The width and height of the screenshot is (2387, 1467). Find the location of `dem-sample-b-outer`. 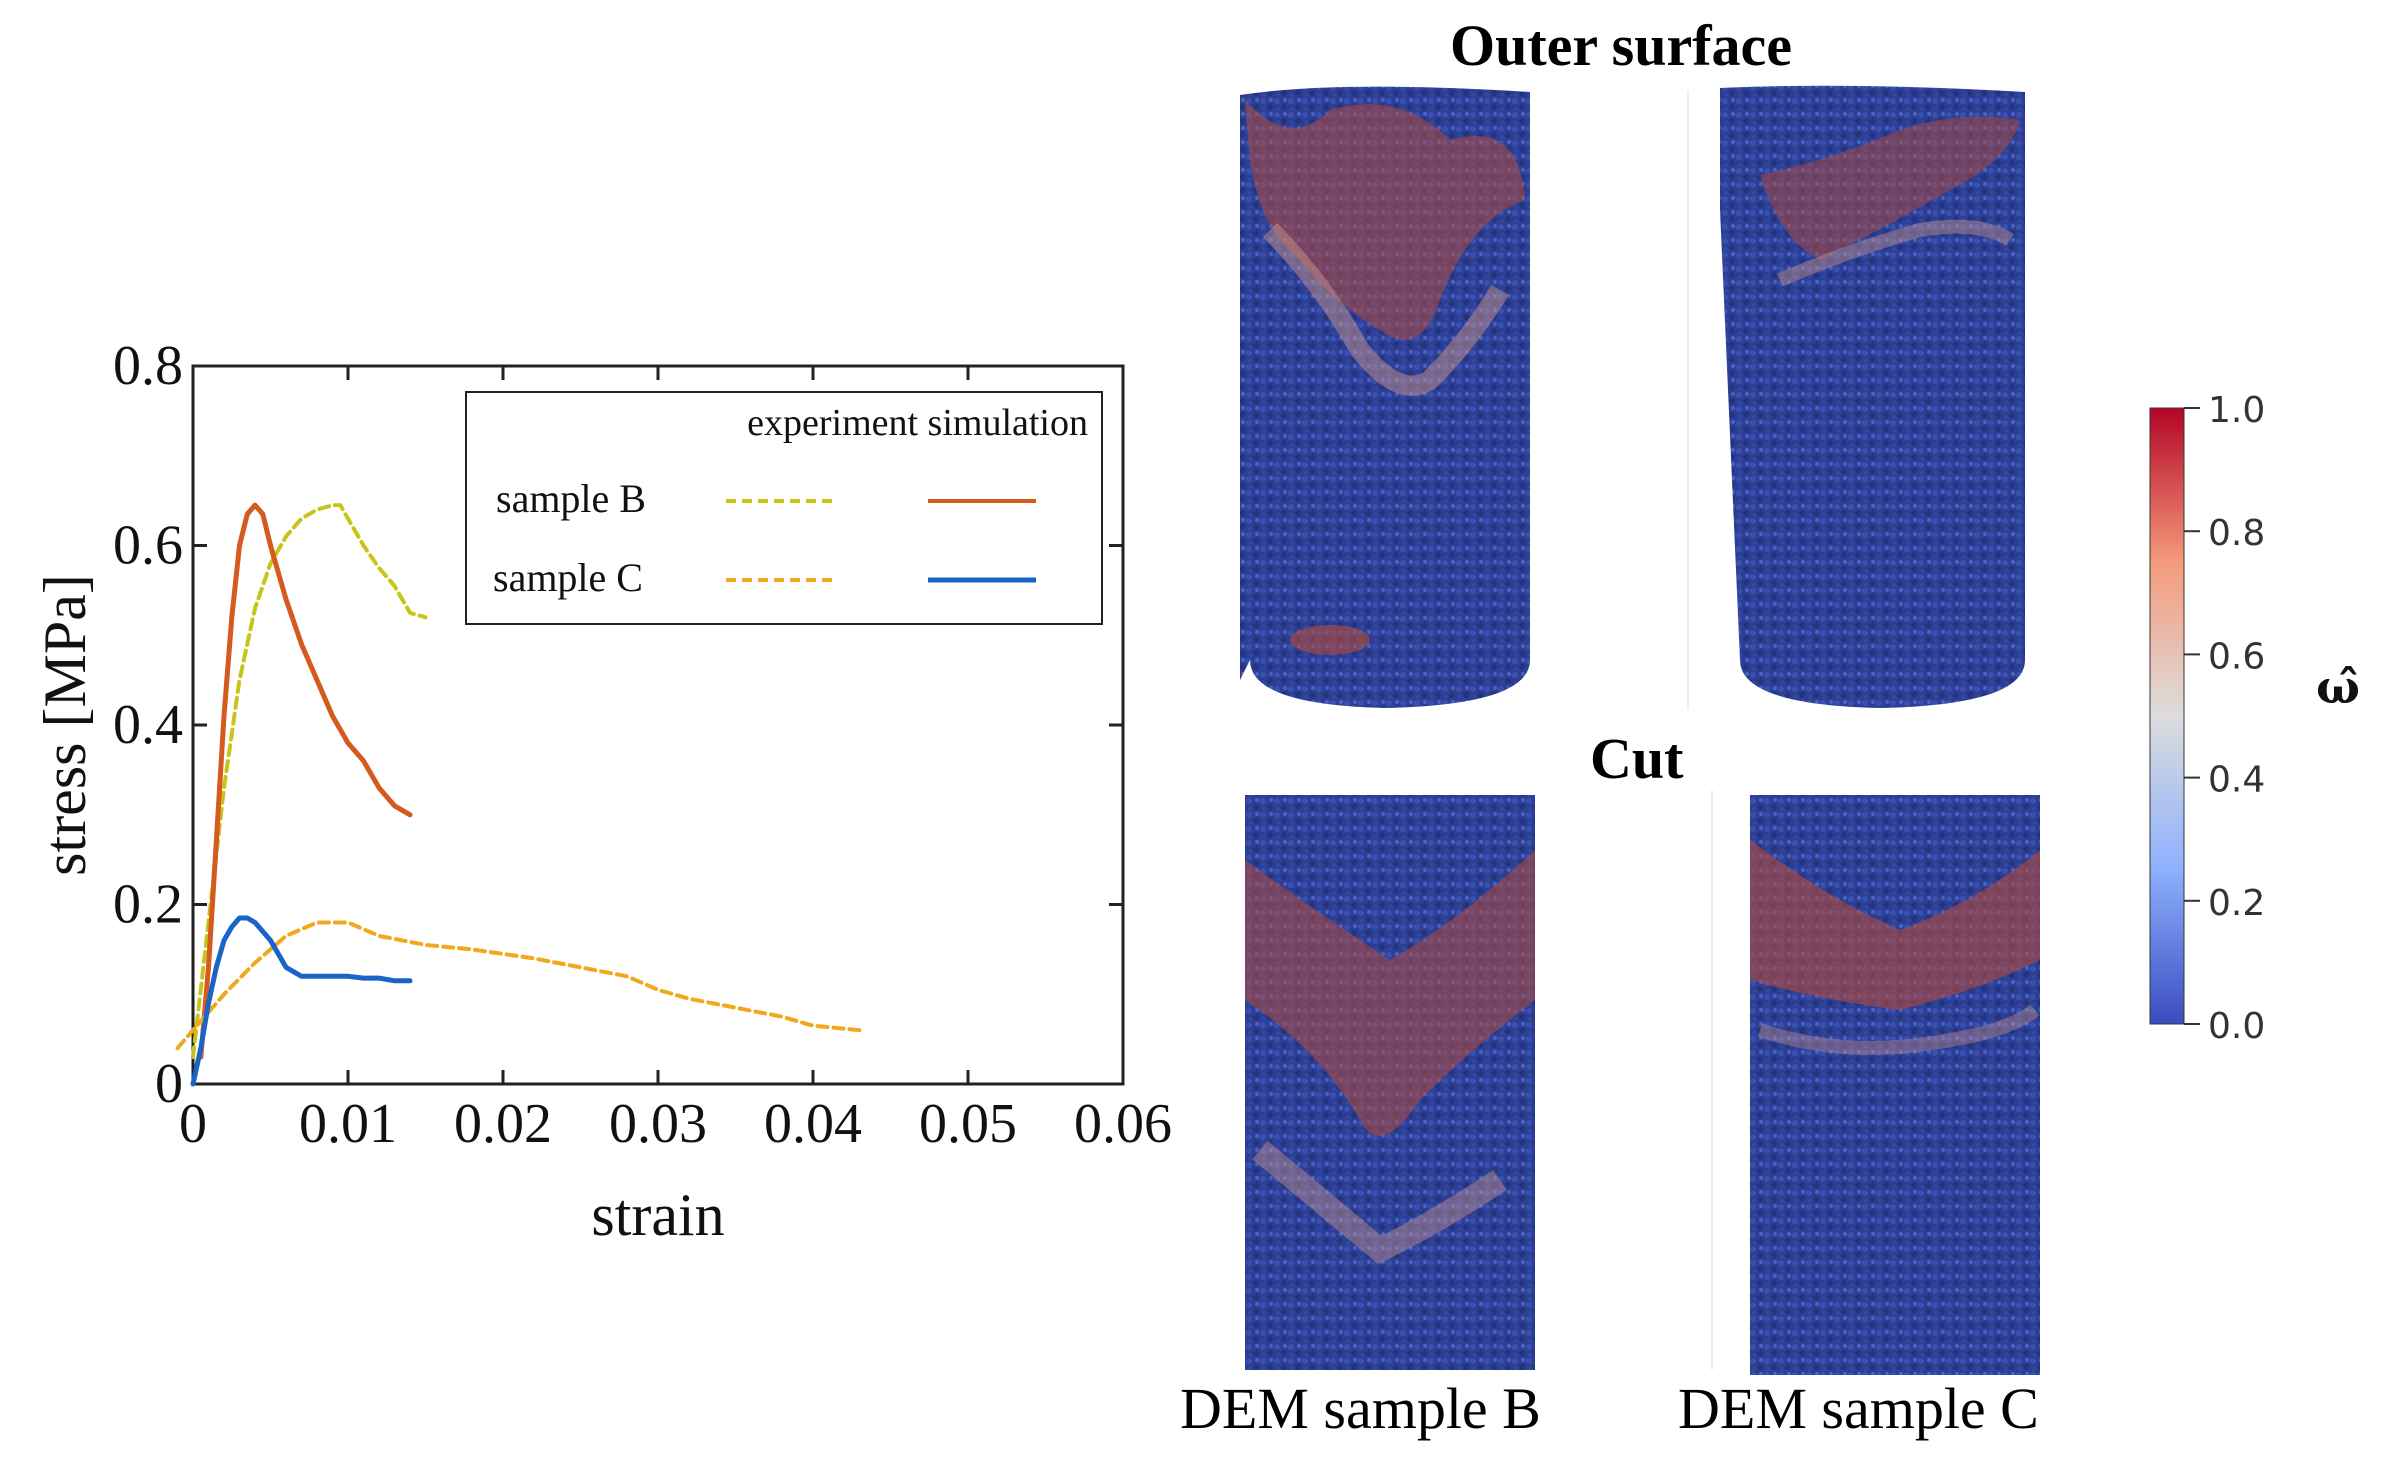

dem-sample-b-outer is located at coordinates (1385, 397).